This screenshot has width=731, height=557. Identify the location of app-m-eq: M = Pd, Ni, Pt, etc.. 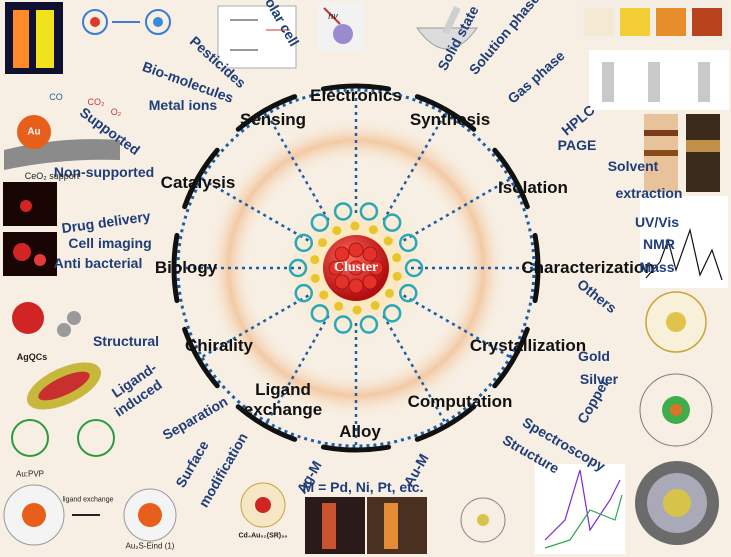
(363, 487).